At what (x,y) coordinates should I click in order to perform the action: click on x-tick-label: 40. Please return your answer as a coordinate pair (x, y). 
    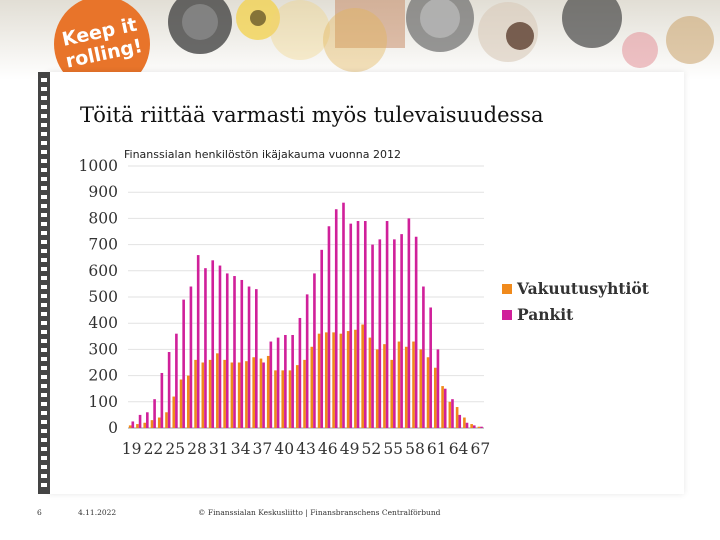
    Looking at the image, I should click on (284, 449).